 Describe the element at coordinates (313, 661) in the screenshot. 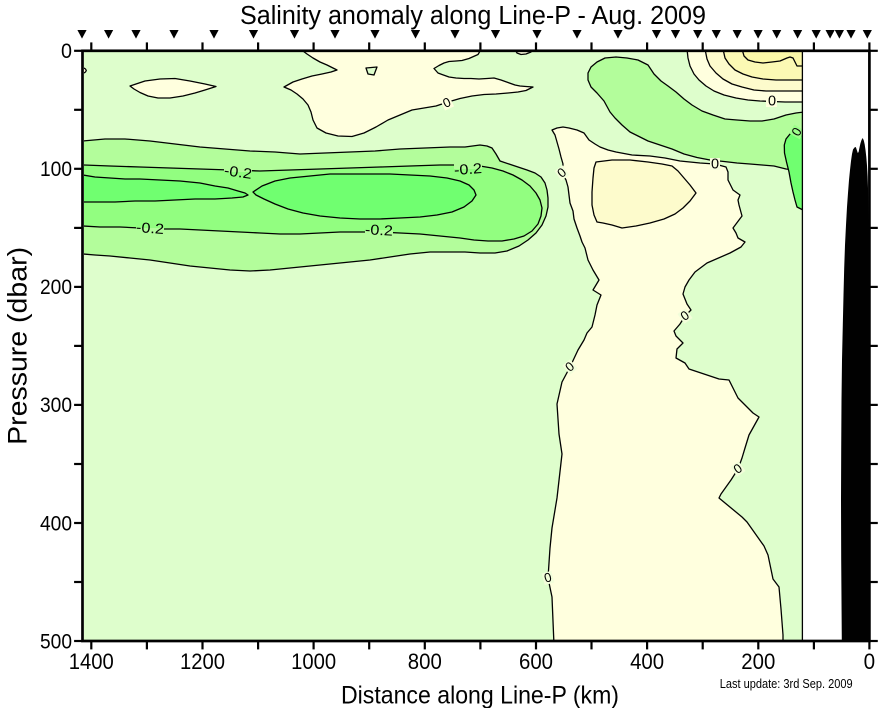

I see `svg-text: 1000` at that location.